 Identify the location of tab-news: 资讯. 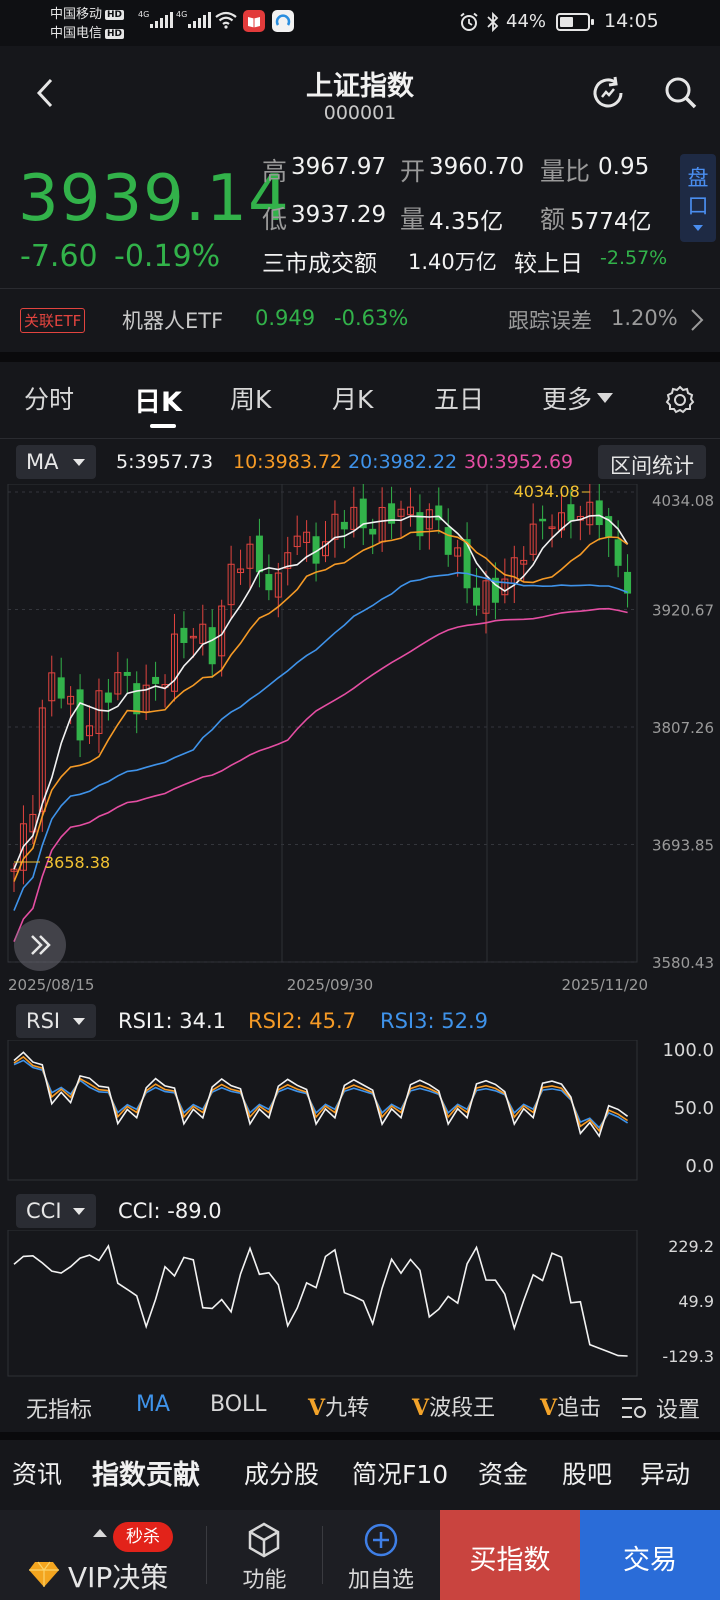
(37, 1474).